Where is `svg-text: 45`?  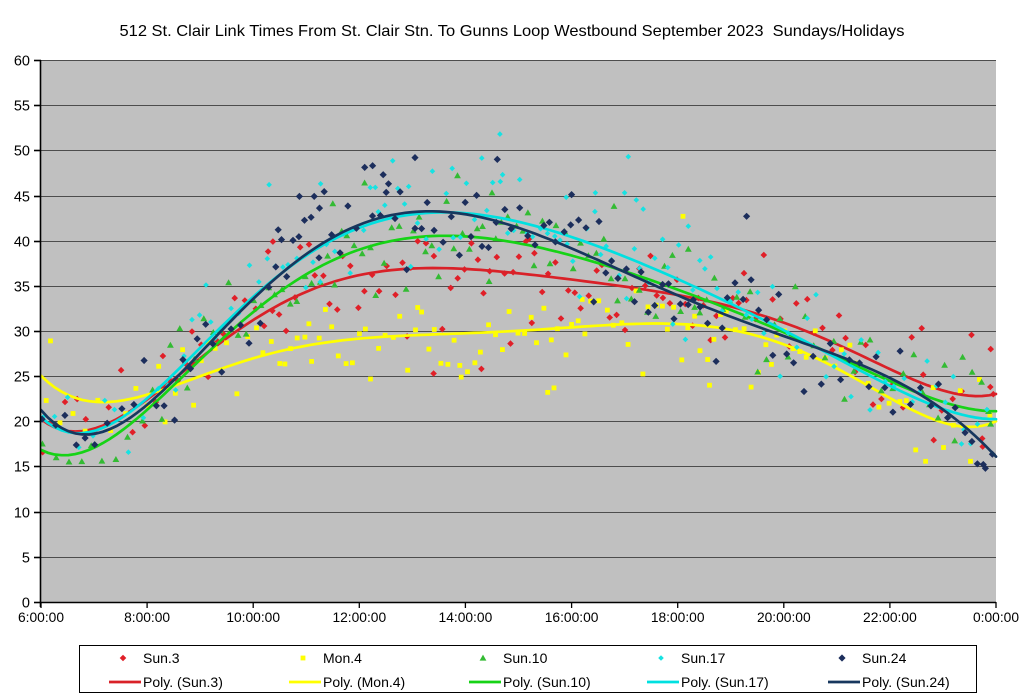
svg-text: 45 is located at coordinates (22, 198).